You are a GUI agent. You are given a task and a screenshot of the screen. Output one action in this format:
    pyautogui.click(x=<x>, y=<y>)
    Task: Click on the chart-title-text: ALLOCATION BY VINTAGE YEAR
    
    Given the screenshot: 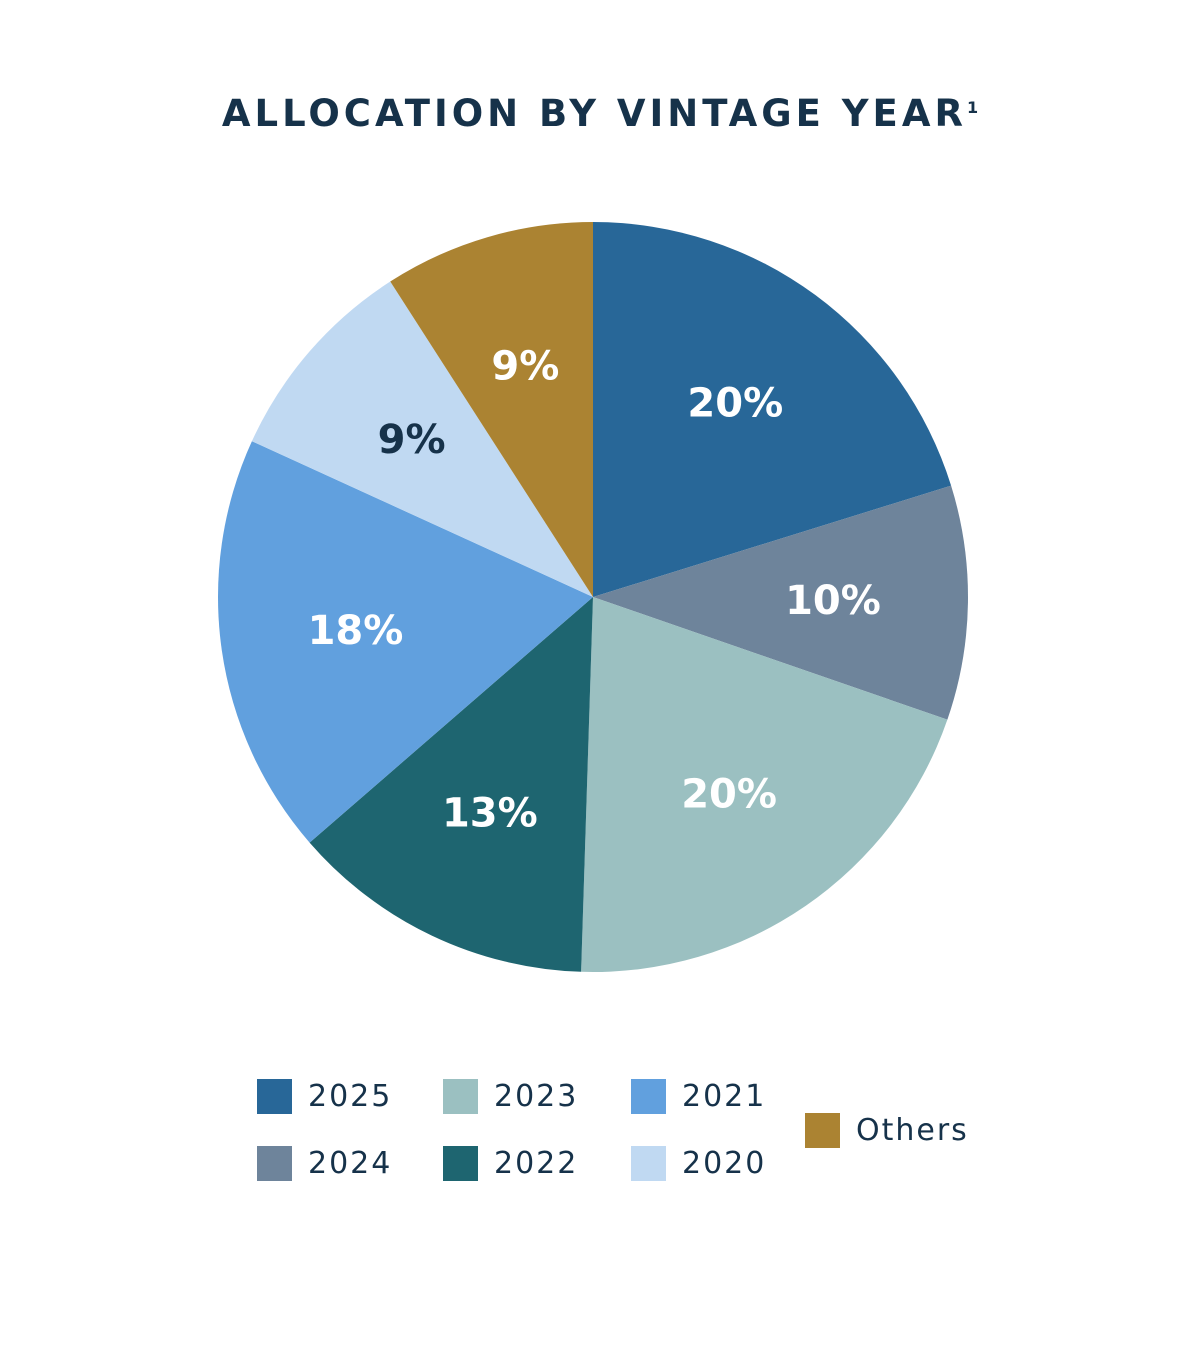 What is the action you would take?
    pyautogui.click(x=594, y=113)
    